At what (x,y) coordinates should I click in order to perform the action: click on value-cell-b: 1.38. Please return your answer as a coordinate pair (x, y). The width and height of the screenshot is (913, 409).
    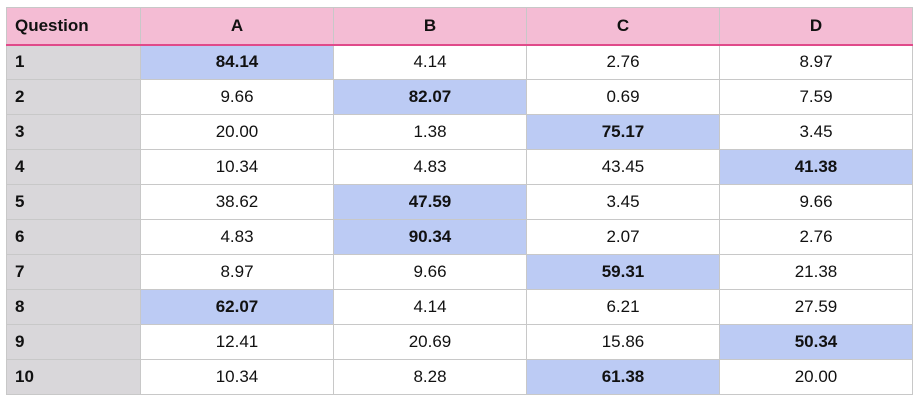
    Looking at the image, I should click on (430, 132).